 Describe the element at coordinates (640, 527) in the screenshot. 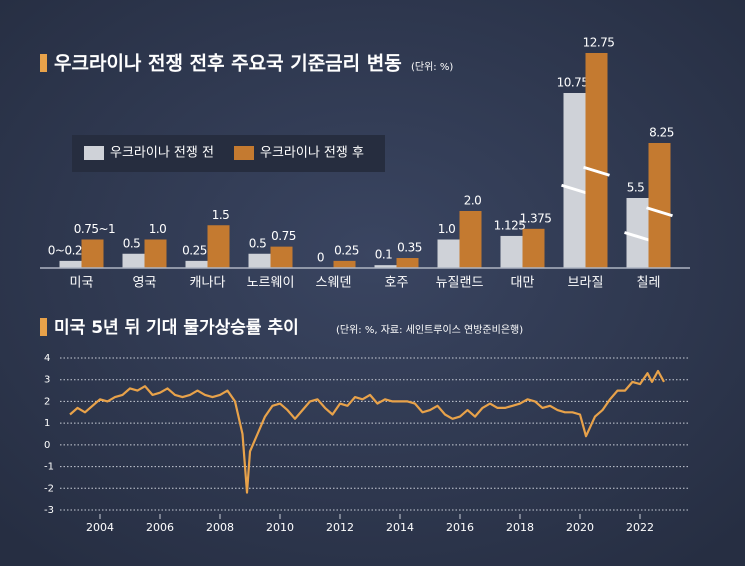

I see `x-tick-label: 2022` at that location.